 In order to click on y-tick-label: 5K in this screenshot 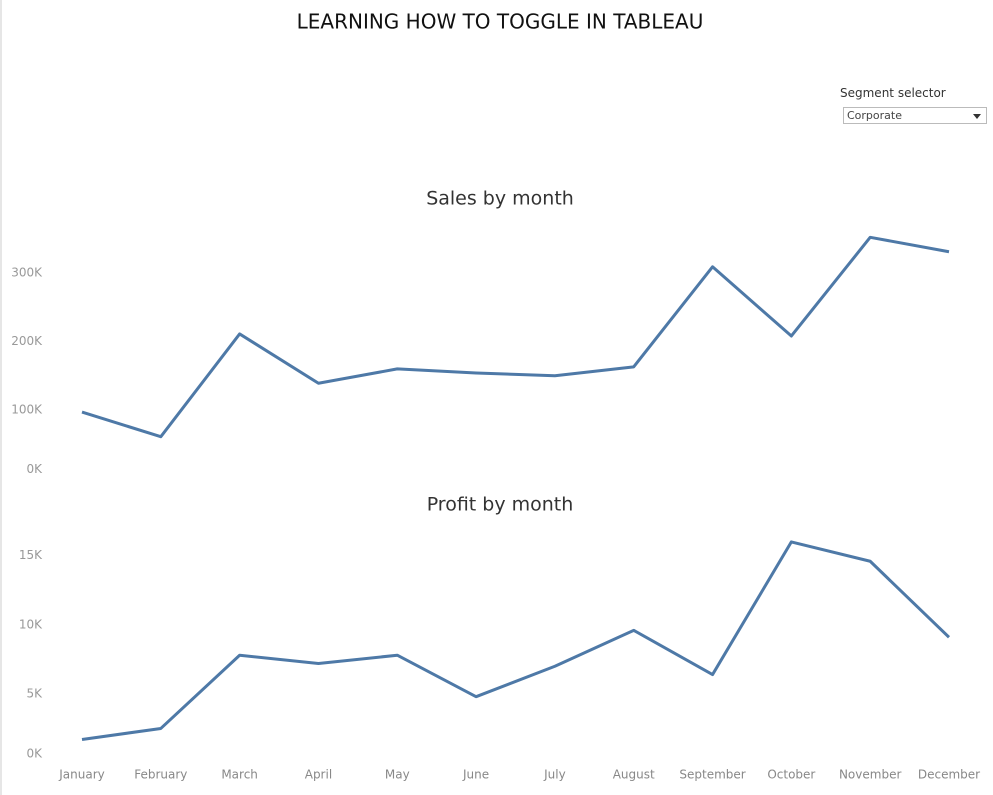, I will do `click(34, 693)`.